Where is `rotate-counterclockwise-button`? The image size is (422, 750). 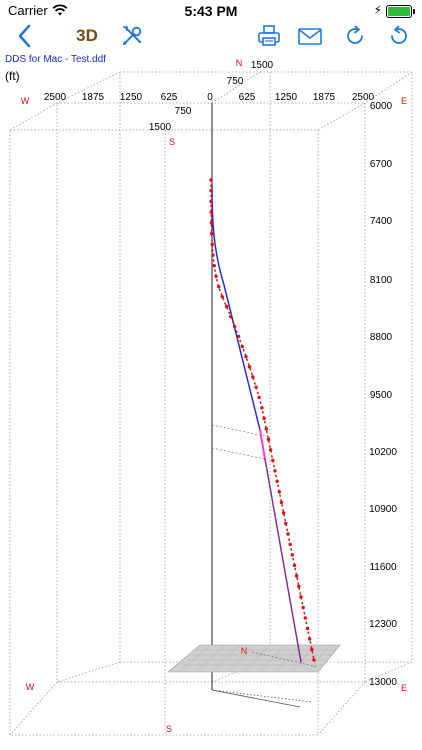 rotate-counterclockwise-button is located at coordinates (399, 36).